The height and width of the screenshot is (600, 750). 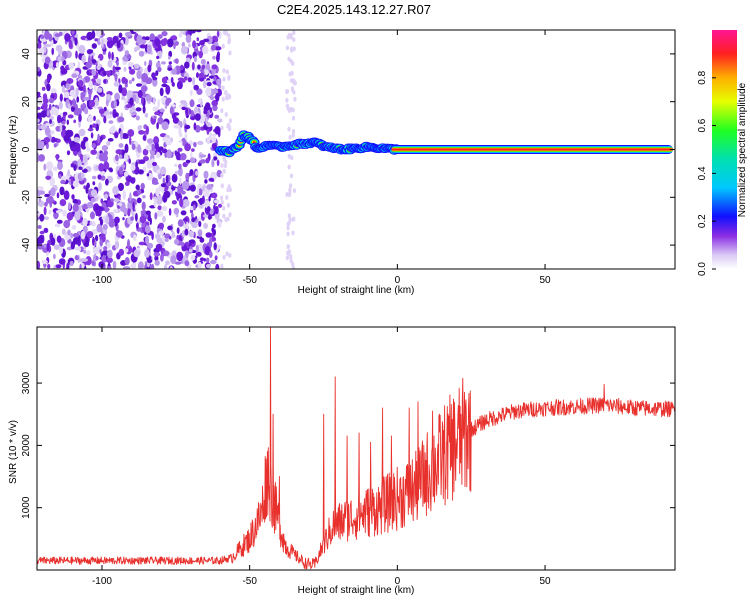 What do you see at coordinates (26, 383) in the screenshot?
I see `snr-y-tick-label: 3000` at bounding box center [26, 383].